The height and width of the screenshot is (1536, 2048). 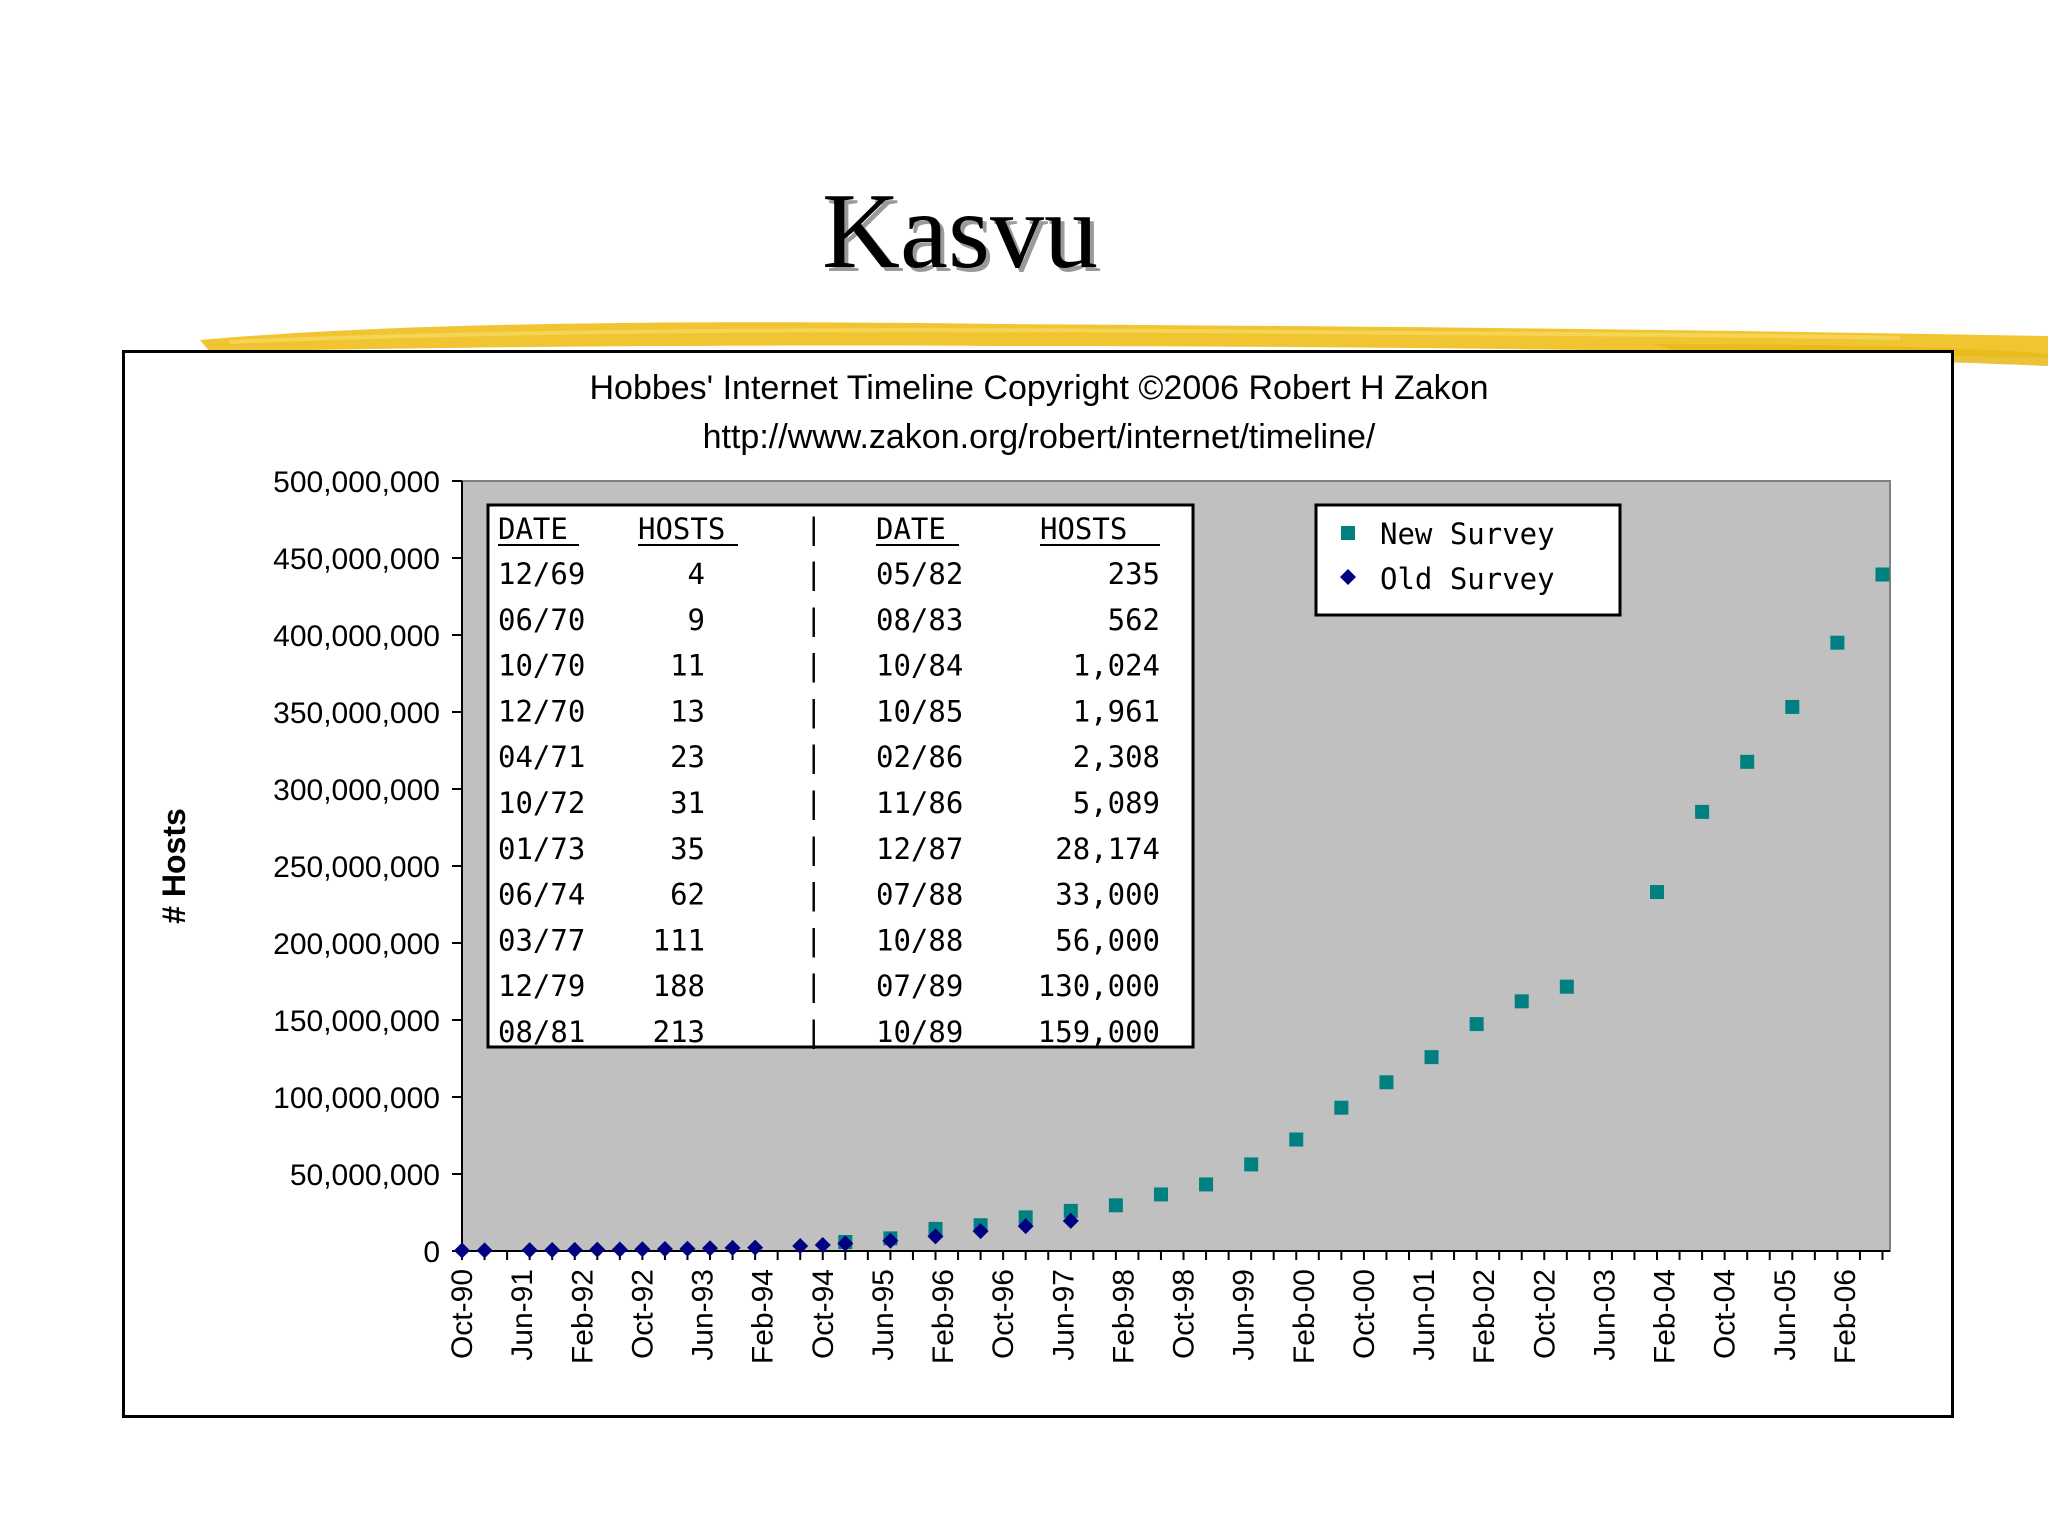 What do you see at coordinates (943, 1316) in the screenshot?
I see `x-tick-label: Feb-96` at bounding box center [943, 1316].